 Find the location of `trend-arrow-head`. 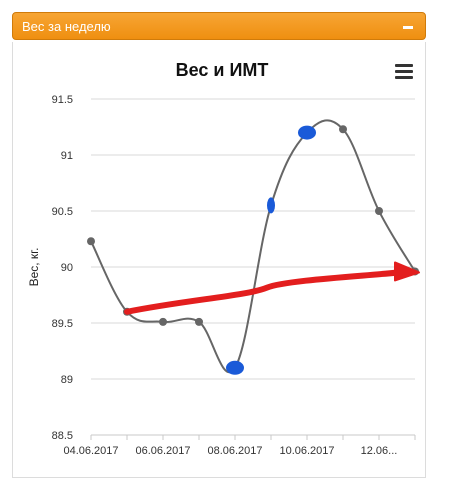

trend-arrow-head is located at coordinates (407, 271).